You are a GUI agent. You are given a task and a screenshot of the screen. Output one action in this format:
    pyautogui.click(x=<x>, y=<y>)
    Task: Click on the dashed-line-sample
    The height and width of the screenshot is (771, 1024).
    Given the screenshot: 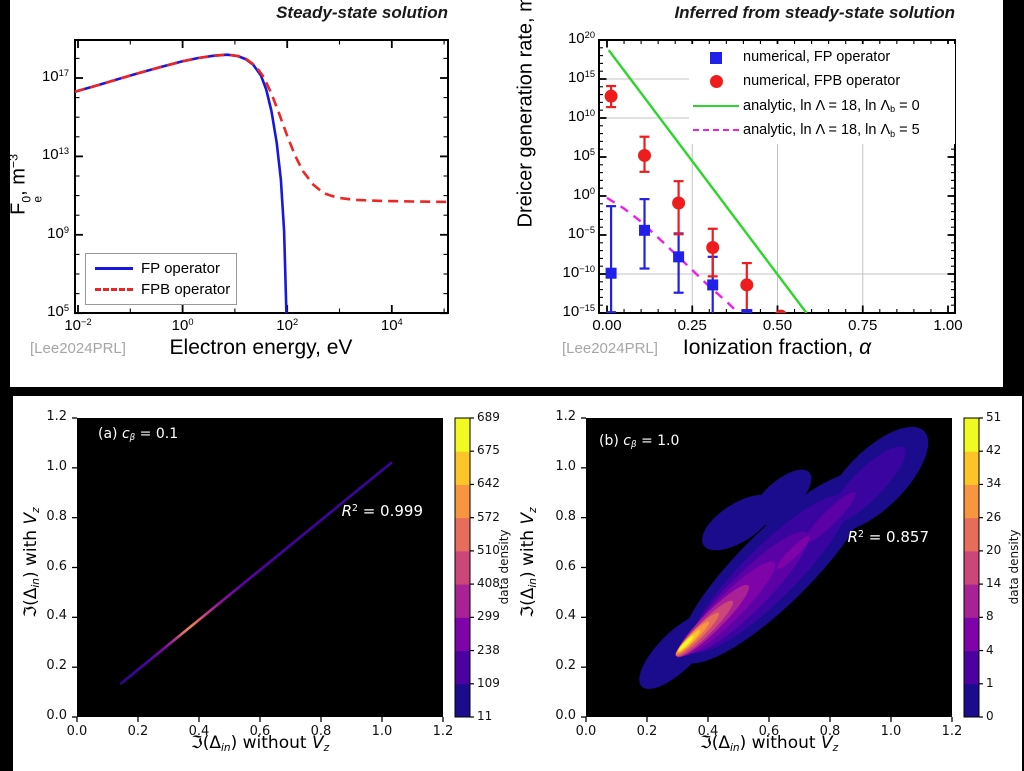 What is the action you would take?
    pyautogui.click(x=114, y=289)
    